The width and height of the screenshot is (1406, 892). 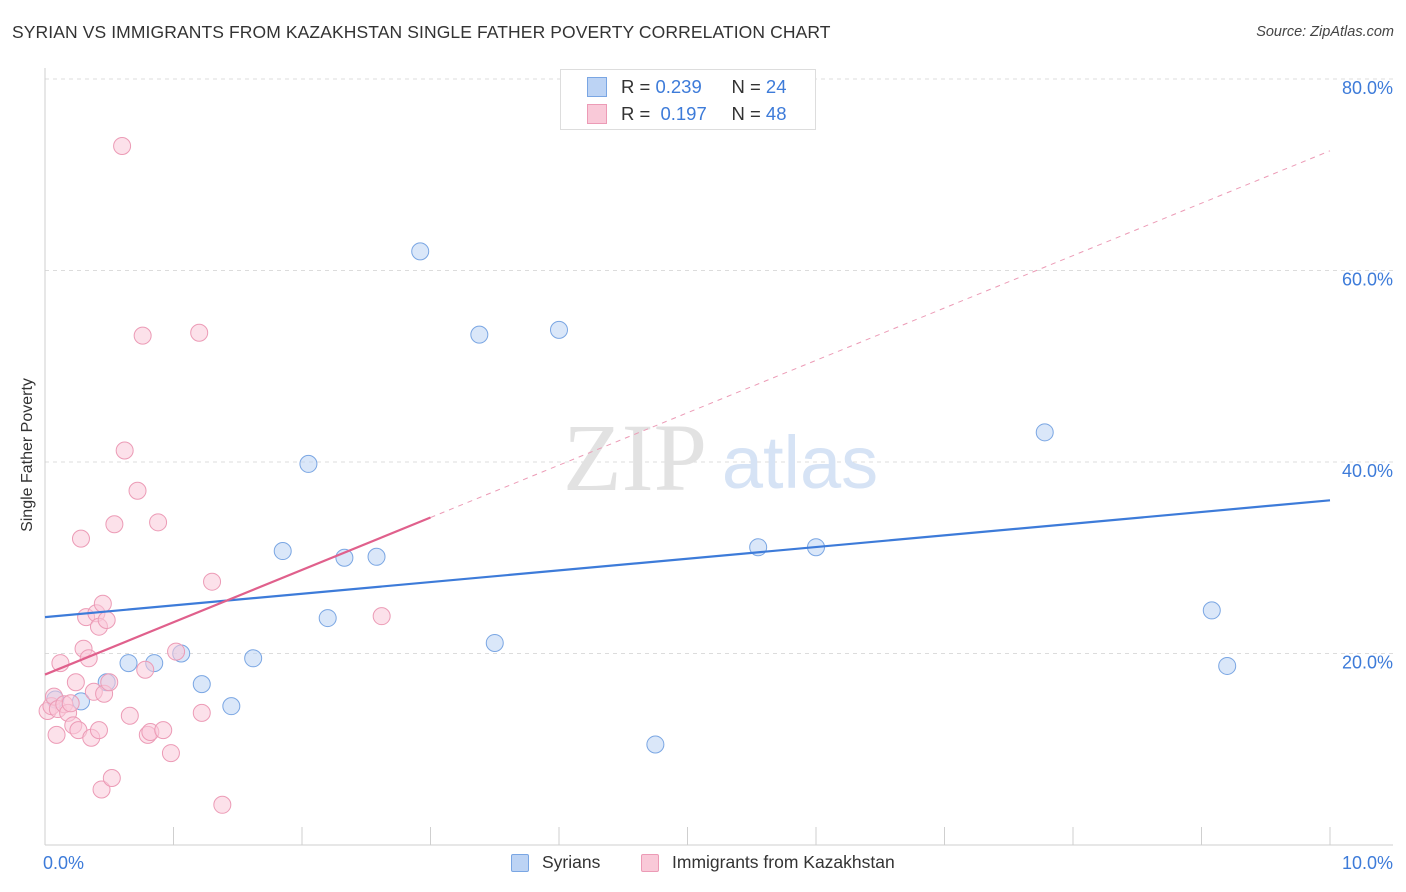 I want to click on stats-swatch-syrians, so click(x=597, y=87).